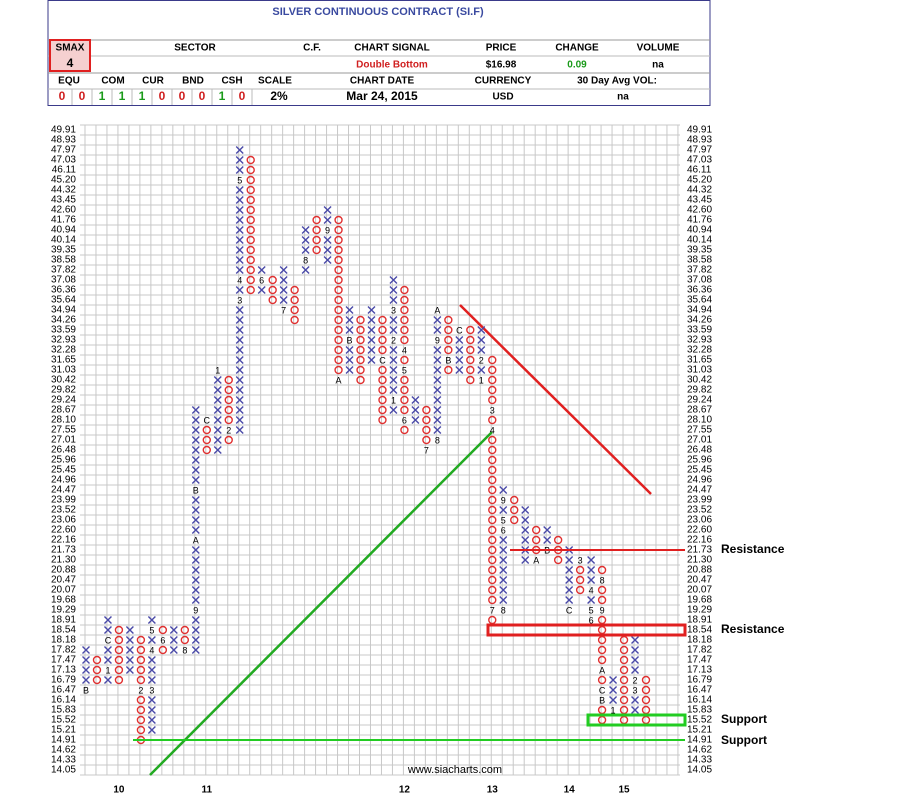 This screenshot has width=910, height=805. What do you see at coordinates (501, 65) in the screenshot?
I see `price-value: $16.98` at bounding box center [501, 65].